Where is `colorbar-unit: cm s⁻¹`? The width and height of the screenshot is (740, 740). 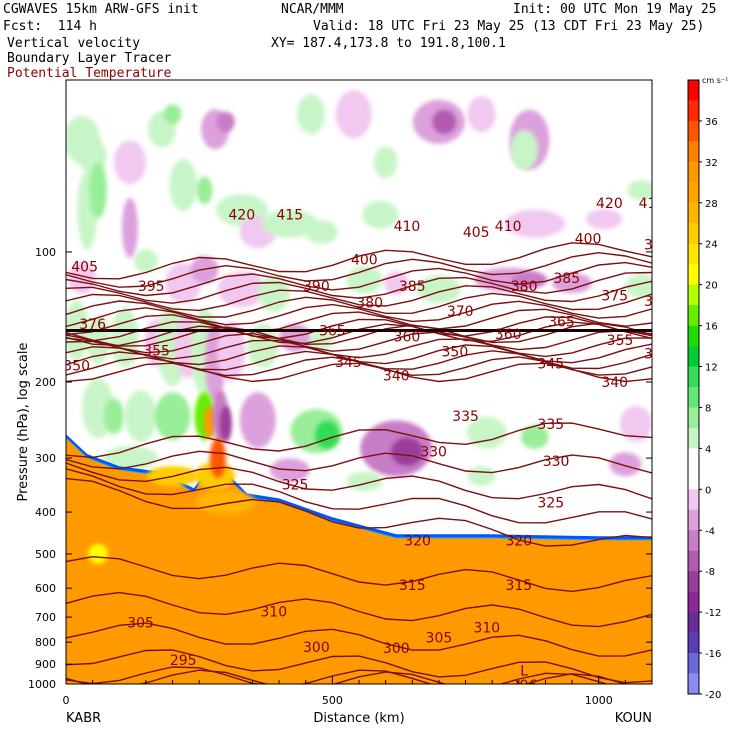
colorbar-unit: cm s⁻¹ is located at coordinates (715, 80).